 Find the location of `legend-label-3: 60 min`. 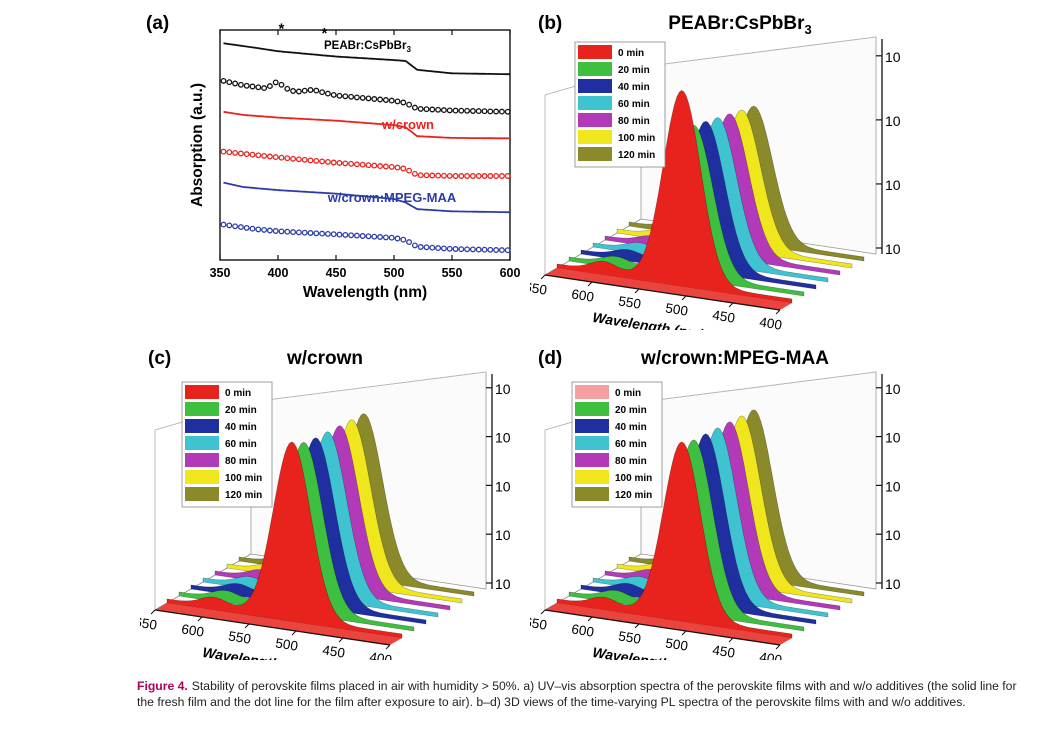

legend-label-3: 60 min is located at coordinates (634, 104).